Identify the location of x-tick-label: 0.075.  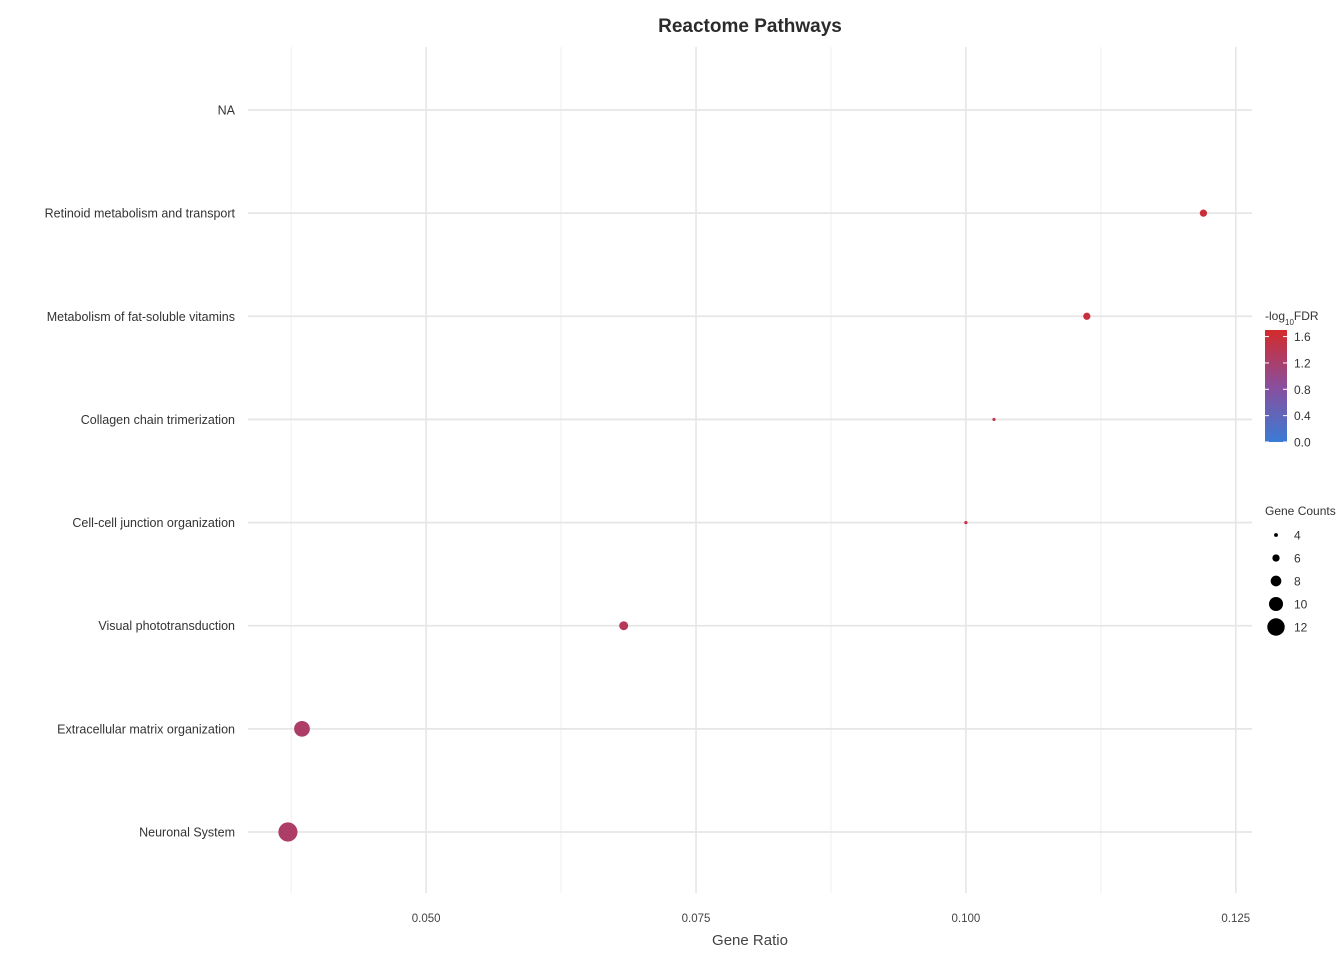
(696, 919).